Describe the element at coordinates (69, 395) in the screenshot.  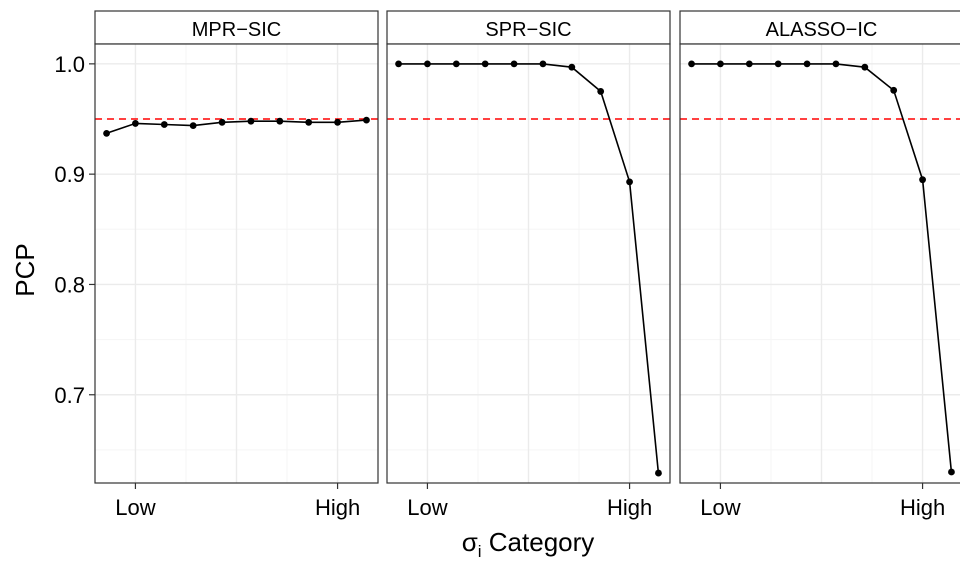
I see `y-tick-label: 0.7` at that location.